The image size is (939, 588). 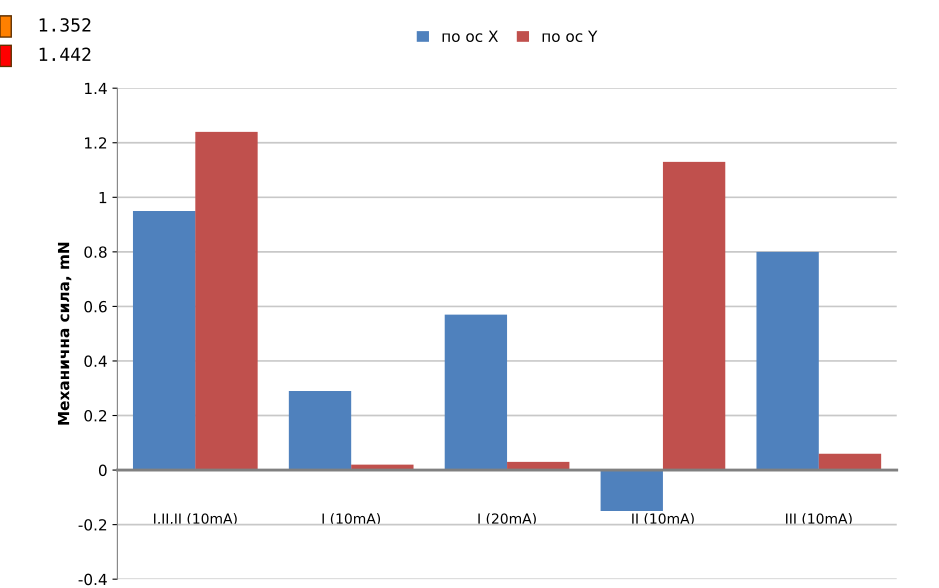 What do you see at coordinates (95, 361) in the screenshot?
I see `y-tick-label: 0.4` at bounding box center [95, 361].